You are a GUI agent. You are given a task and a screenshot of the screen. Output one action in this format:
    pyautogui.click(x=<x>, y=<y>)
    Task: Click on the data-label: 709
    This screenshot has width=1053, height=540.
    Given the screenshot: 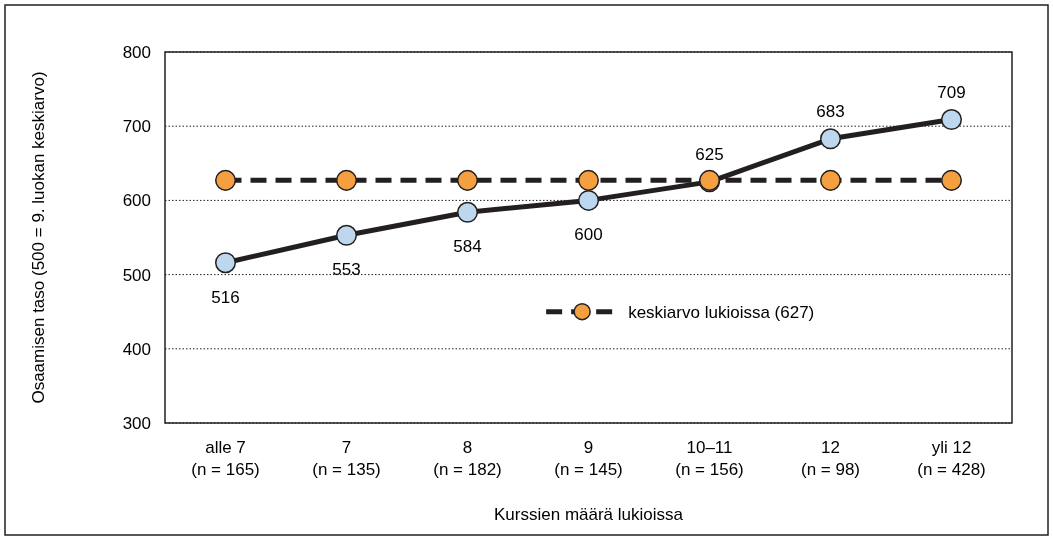 What is the action you would take?
    pyautogui.click(x=951, y=92)
    